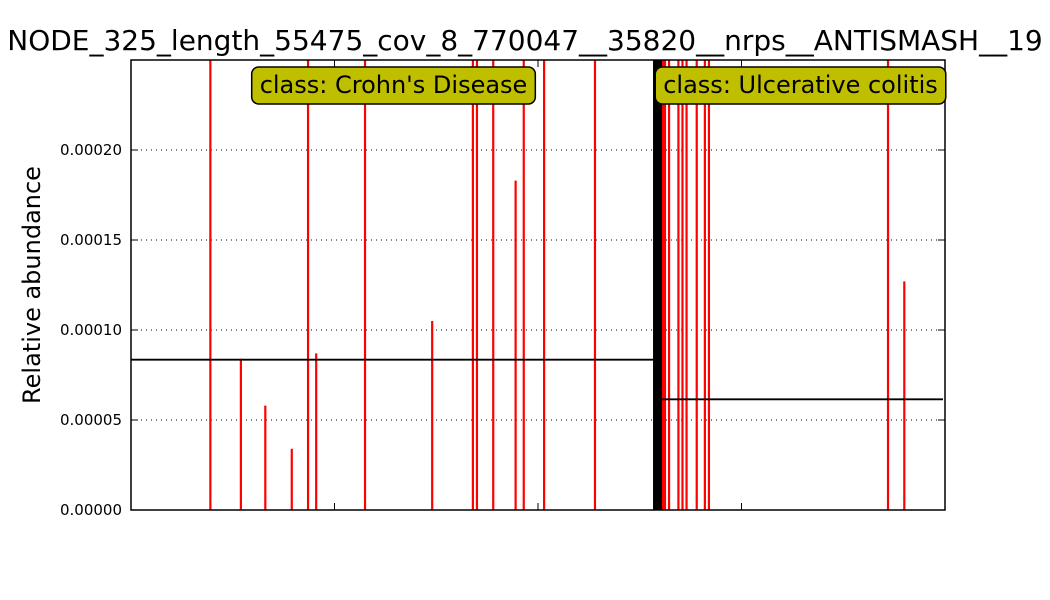 The width and height of the screenshot is (1050, 600). I want to click on class-label: class: Crohn's Disease, so click(393, 85).